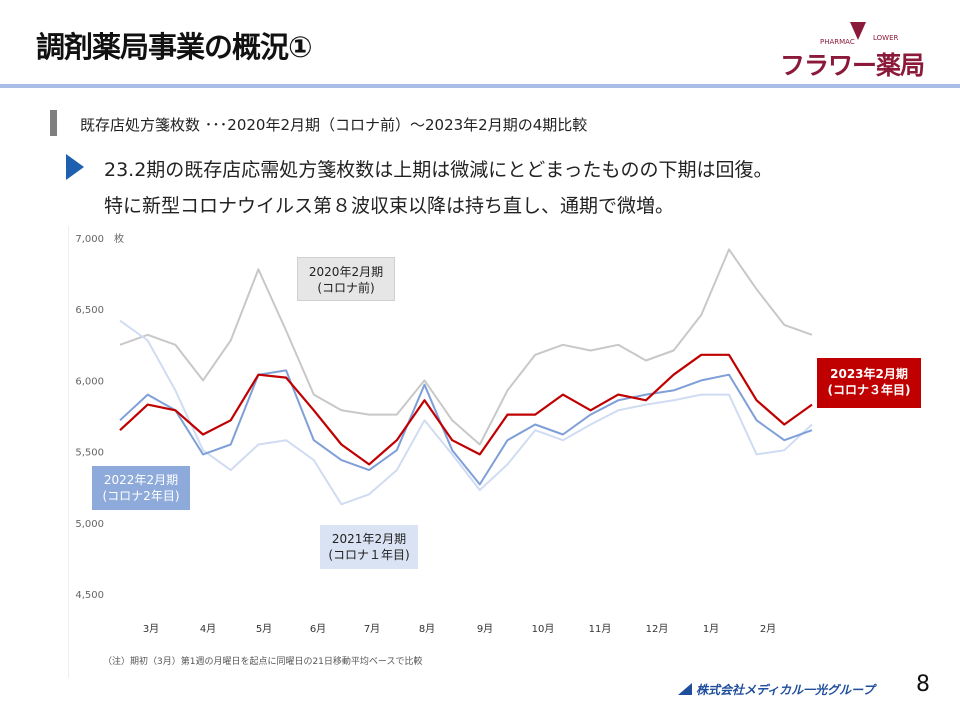 This screenshot has width=960, height=720. What do you see at coordinates (869, 390) in the screenshot?
I see `annotation-line: (コロナ３年目)` at bounding box center [869, 390].